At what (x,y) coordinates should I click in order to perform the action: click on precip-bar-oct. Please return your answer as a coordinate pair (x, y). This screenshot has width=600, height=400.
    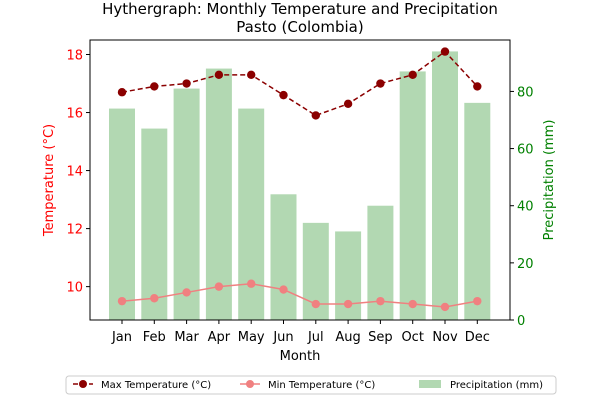
    Looking at the image, I should click on (412, 195).